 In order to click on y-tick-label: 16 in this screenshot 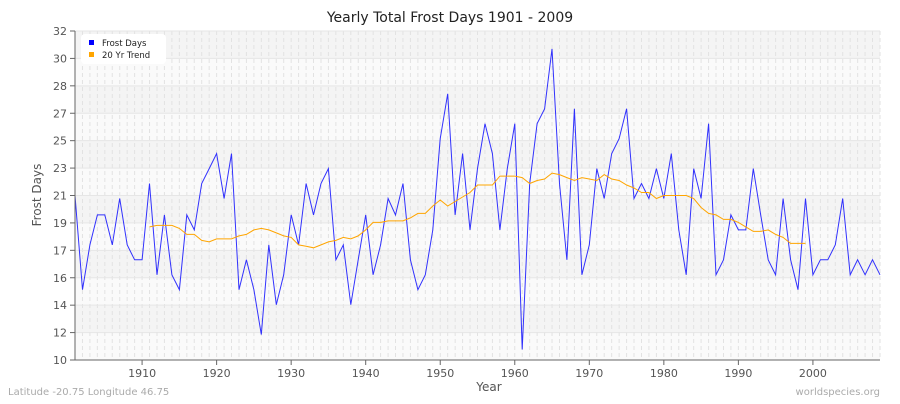, I will do `click(60, 278)`.